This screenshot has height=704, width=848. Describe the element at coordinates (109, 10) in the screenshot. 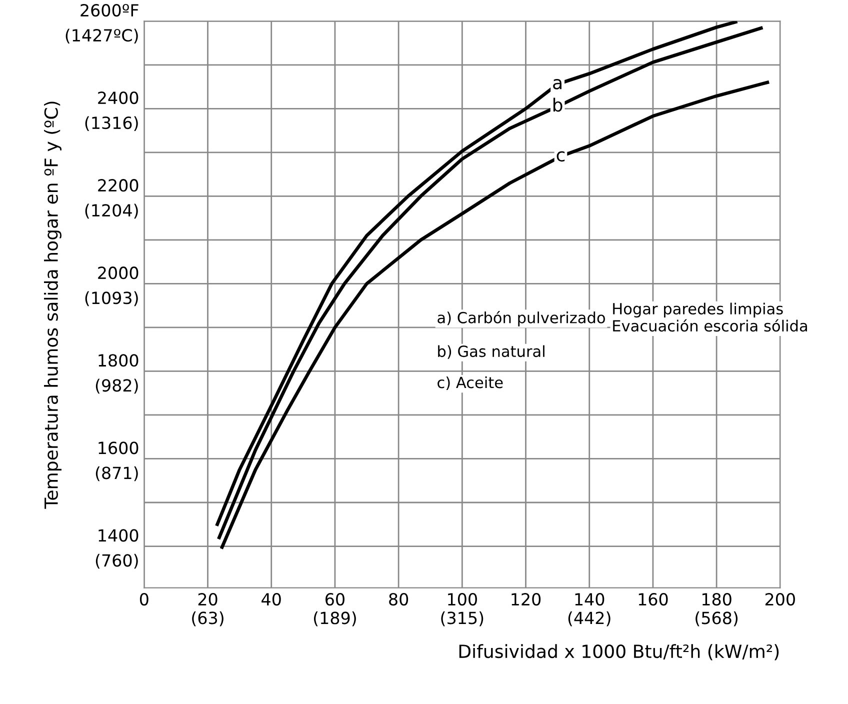

I see `y2-tick-label: 2600ºF` at that location.